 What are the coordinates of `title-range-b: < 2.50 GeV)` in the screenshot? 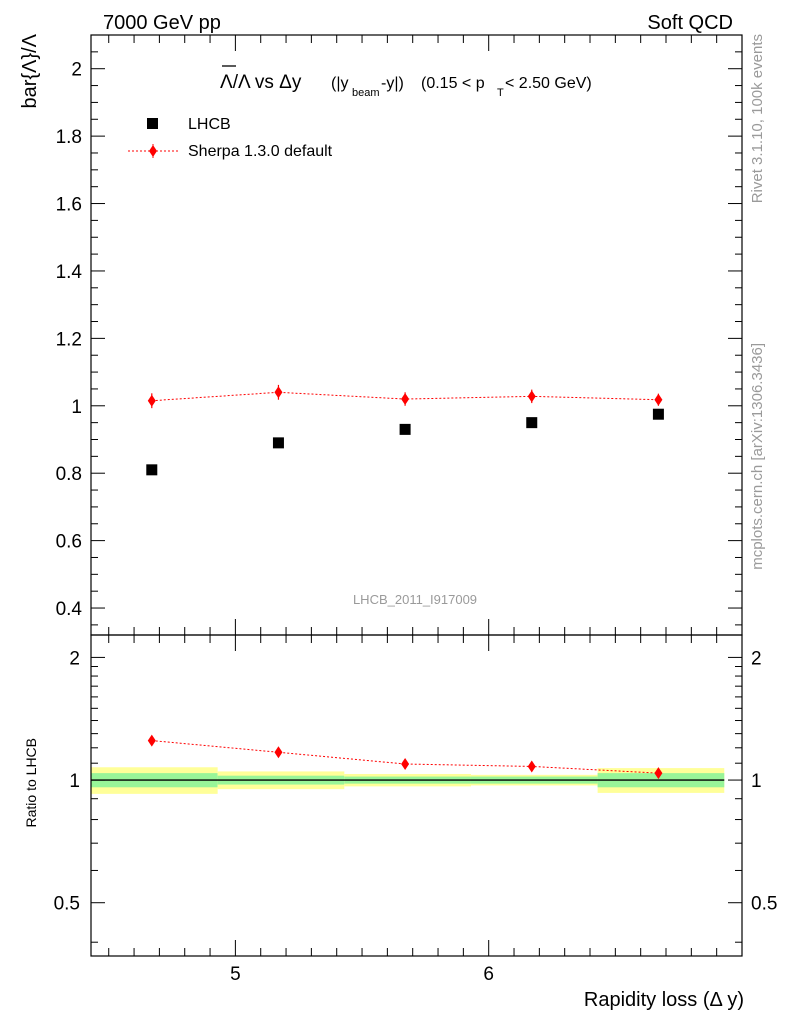 It's located at (548, 83).